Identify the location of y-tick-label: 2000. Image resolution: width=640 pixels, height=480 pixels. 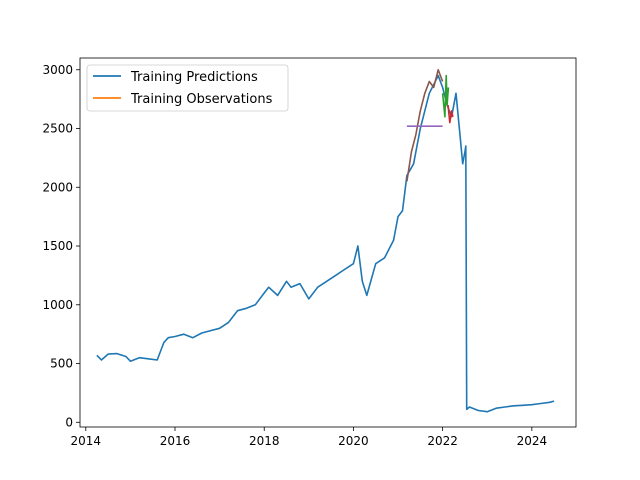
(57, 187).